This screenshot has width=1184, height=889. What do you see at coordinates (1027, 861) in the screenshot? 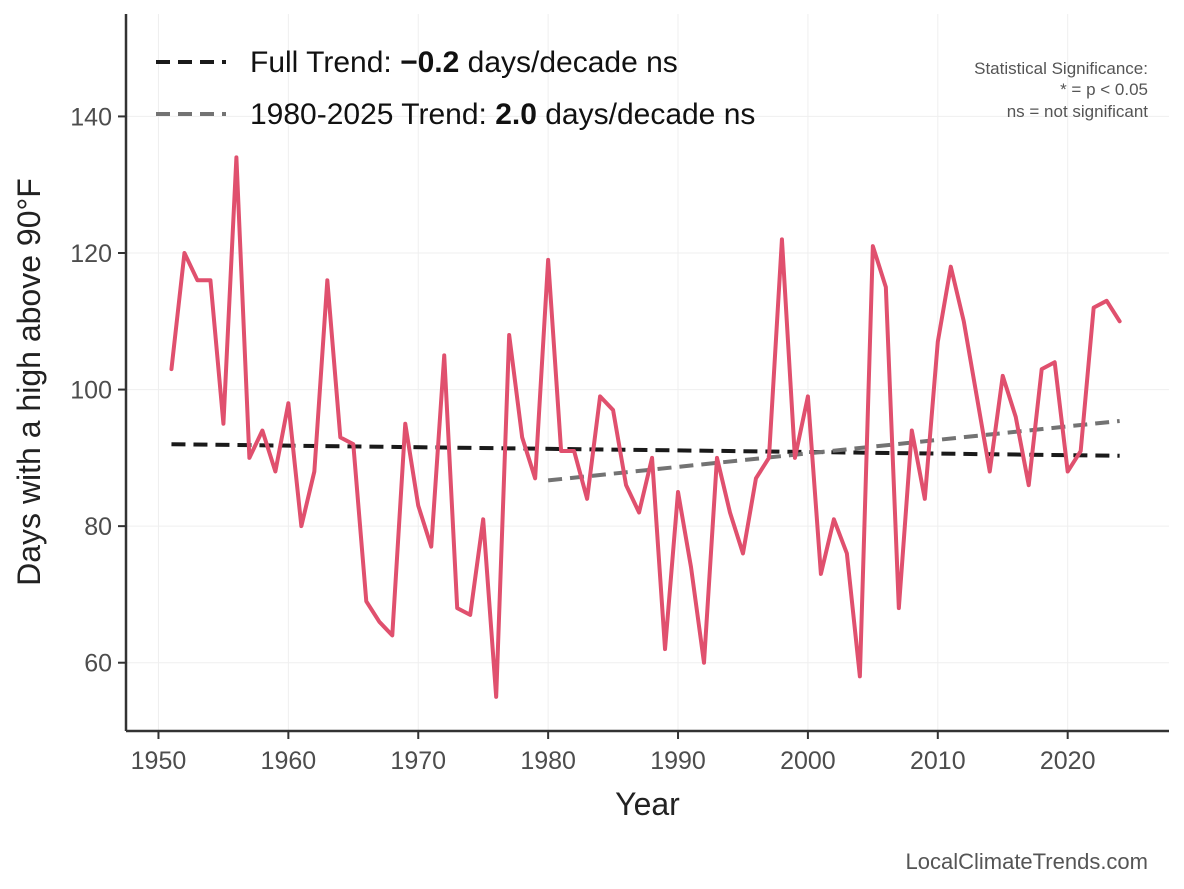
I see `credit-text: LocalClimateTrends.com` at bounding box center [1027, 861].